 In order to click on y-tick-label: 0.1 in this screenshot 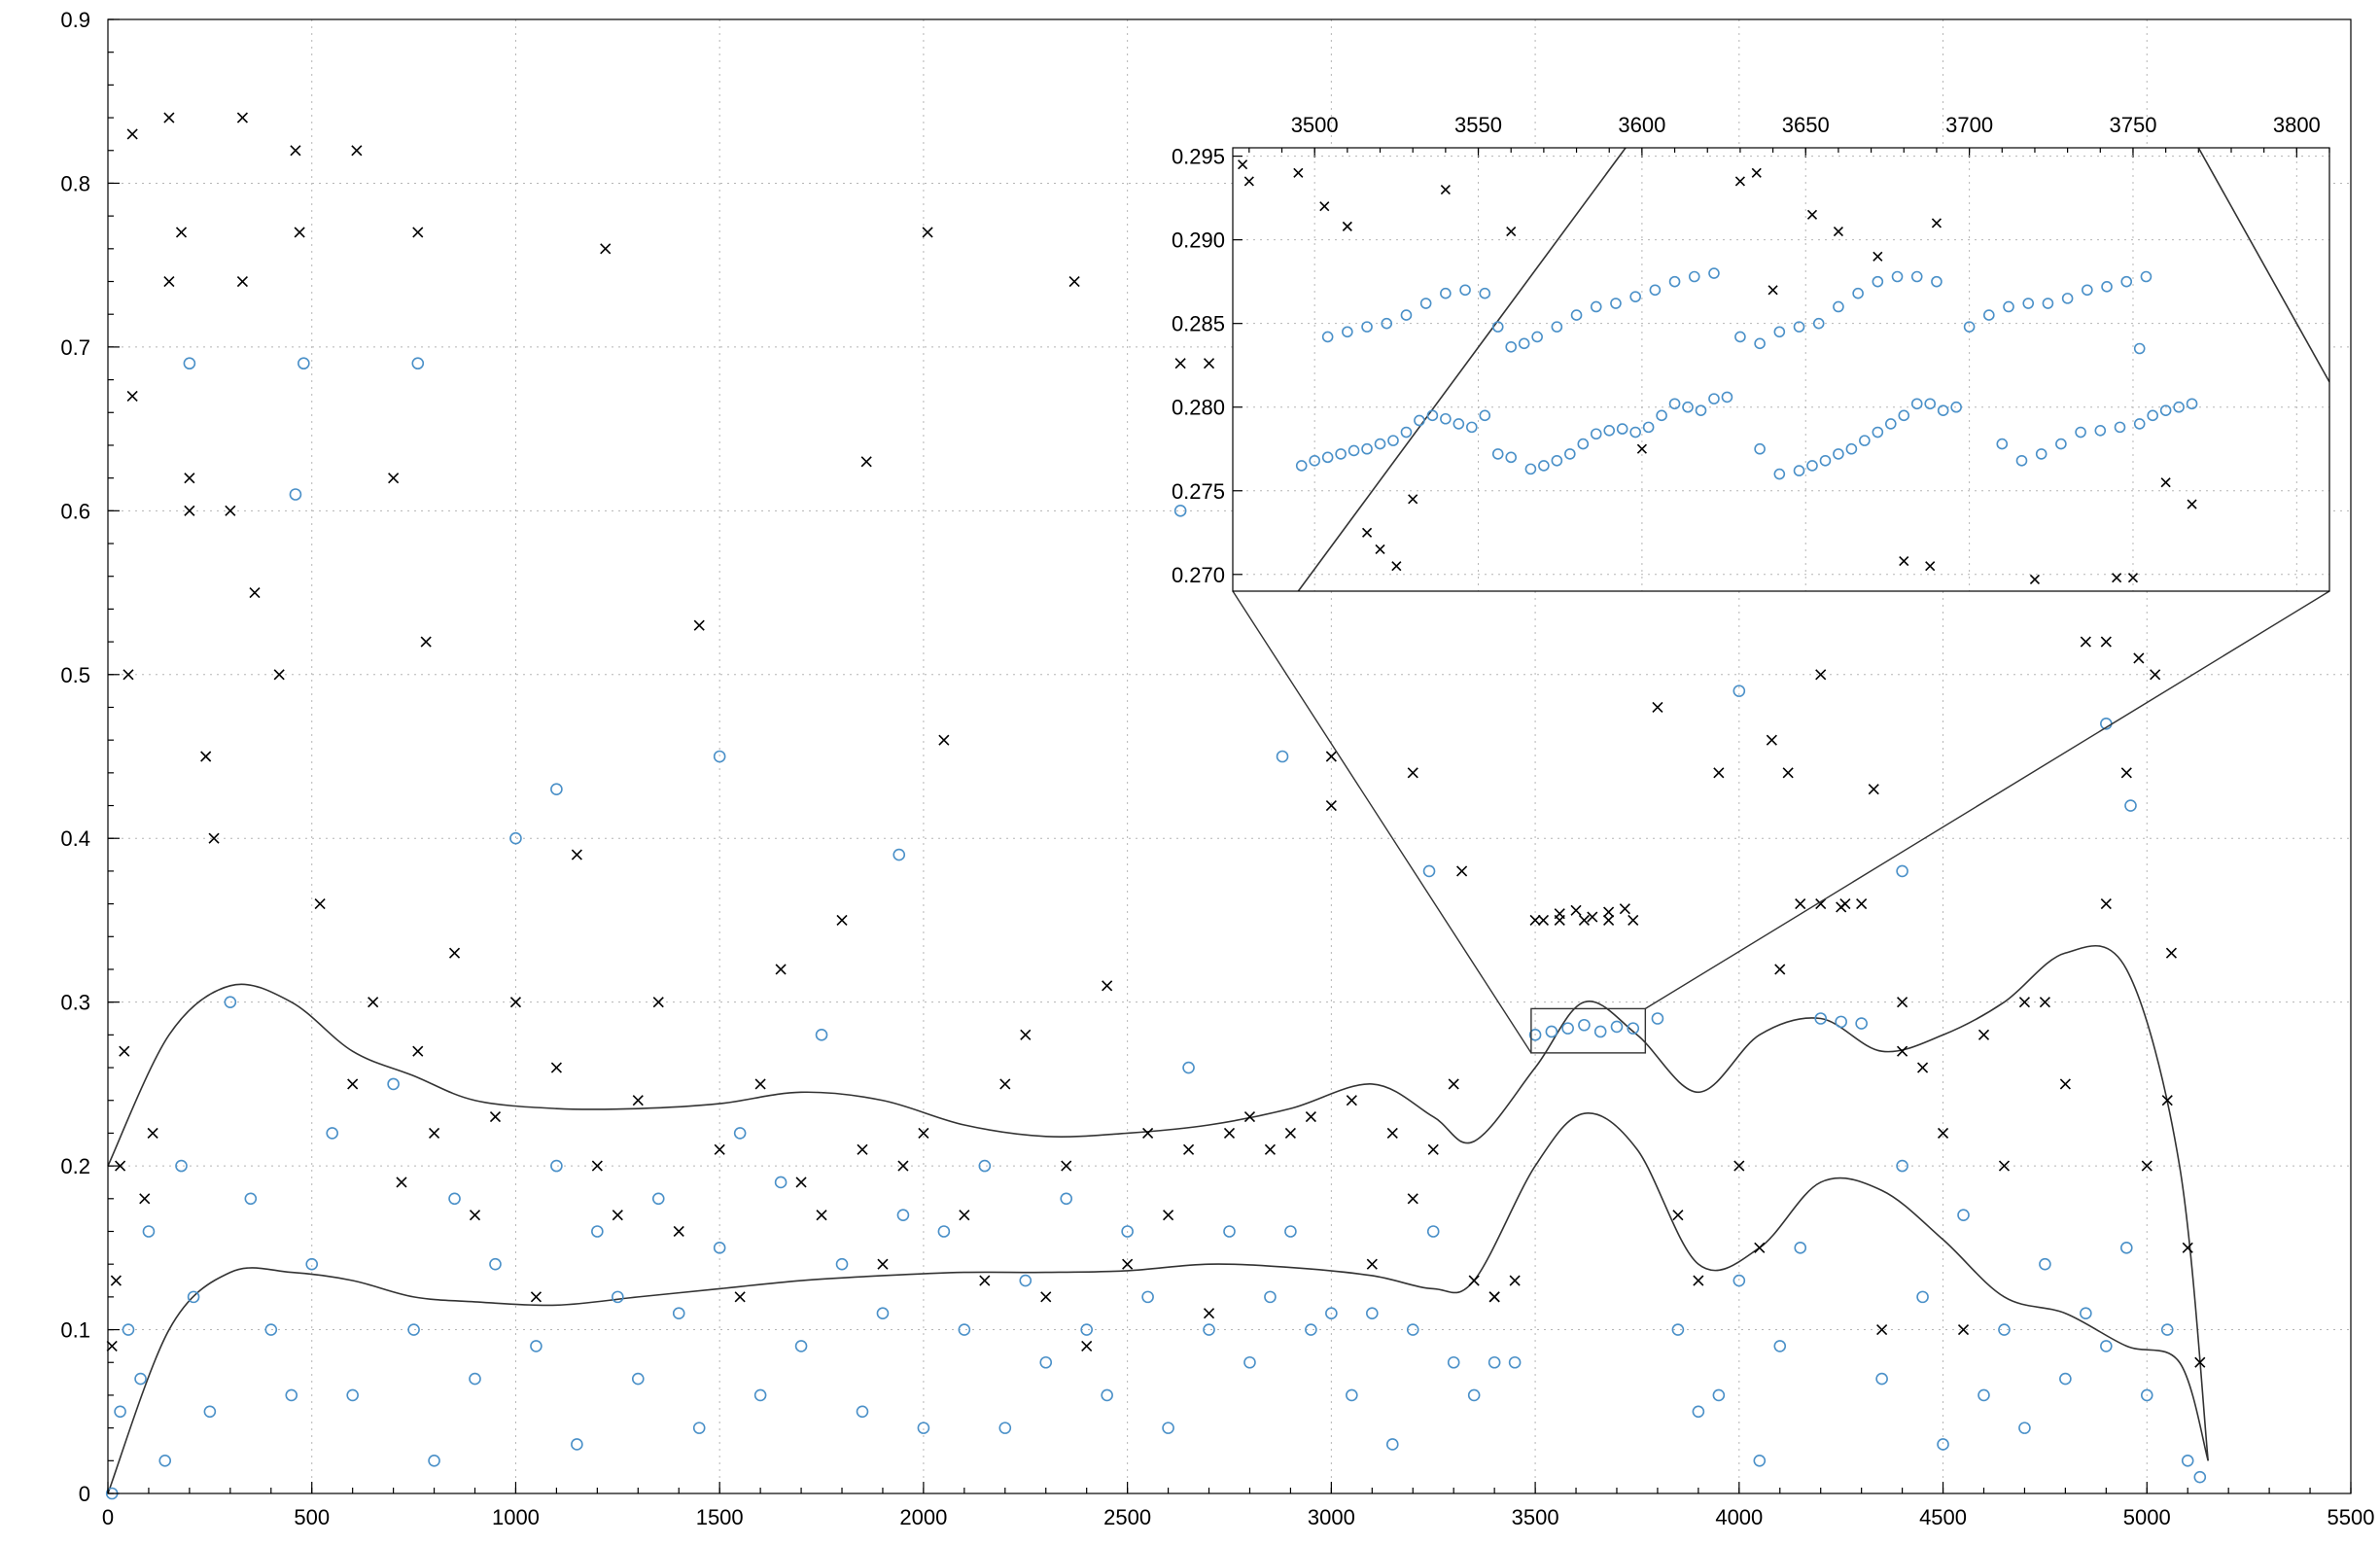, I will do `click(75, 1331)`.